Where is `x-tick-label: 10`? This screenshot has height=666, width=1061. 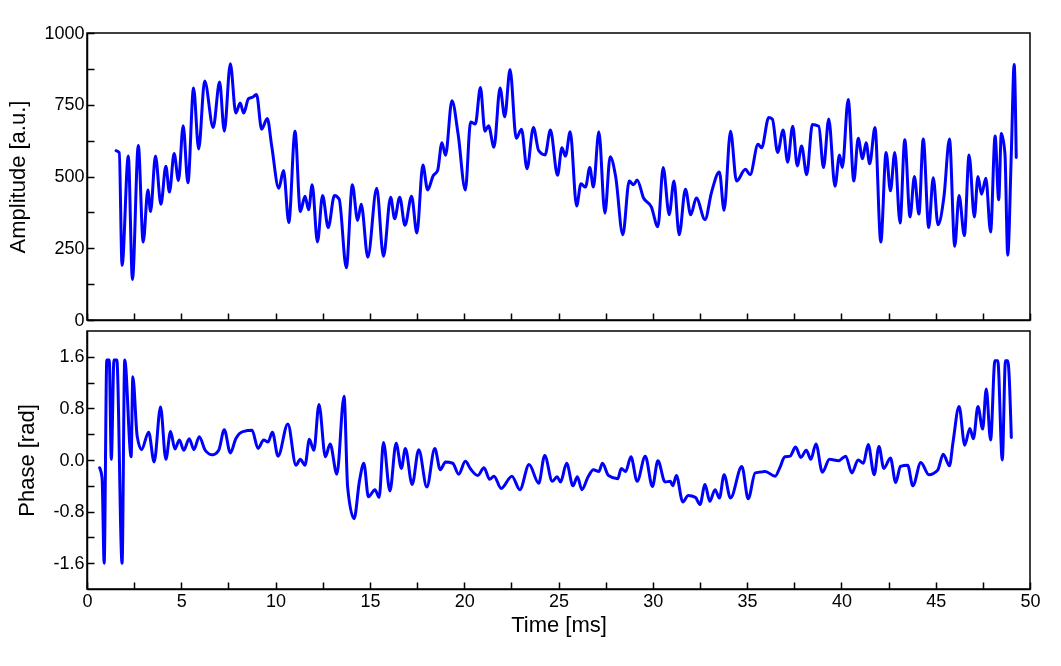
x-tick-label: 10 is located at coordinates (276, 600).